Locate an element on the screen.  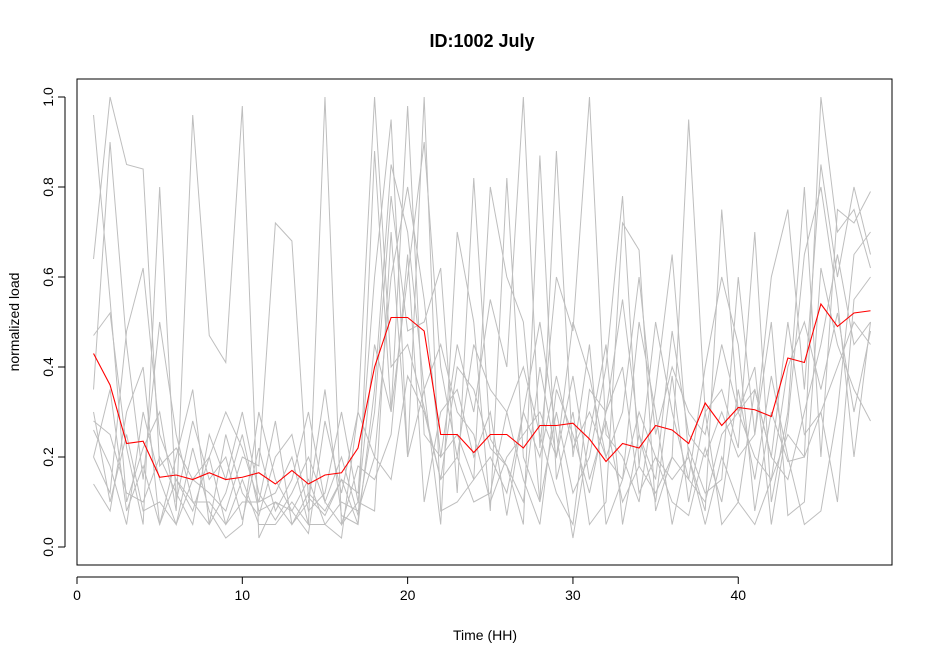
y-tick-label: 1.0 is located at coordinates (48, 97).